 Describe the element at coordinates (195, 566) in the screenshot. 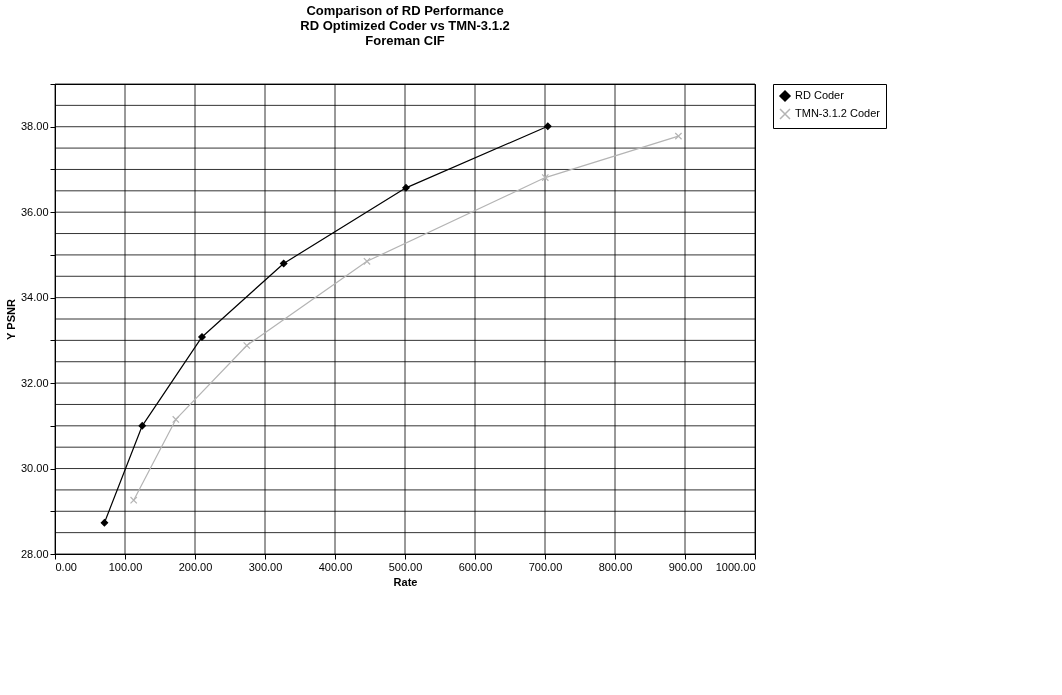

I see `x-tick-label: 200.00` at that location.